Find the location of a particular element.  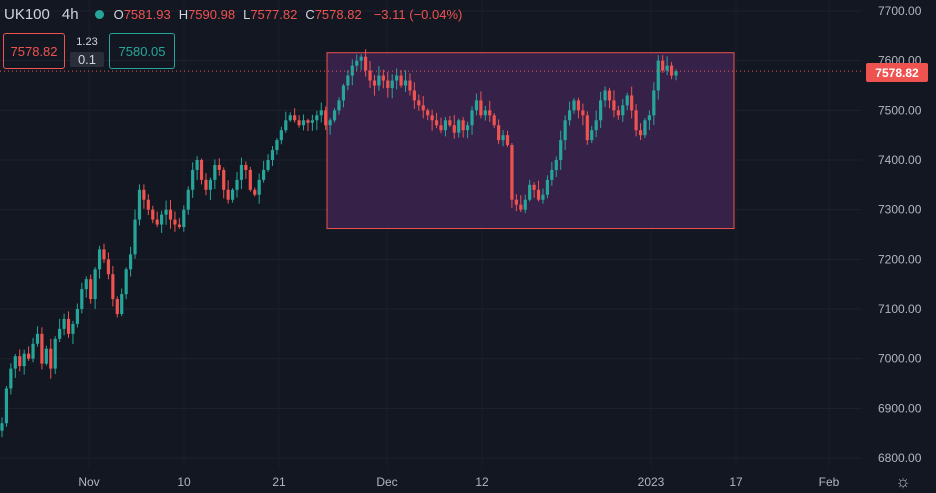

time-axis: Nov 10 21 Dec 12 2023 17 Feb is located at coordinates (458, 482).